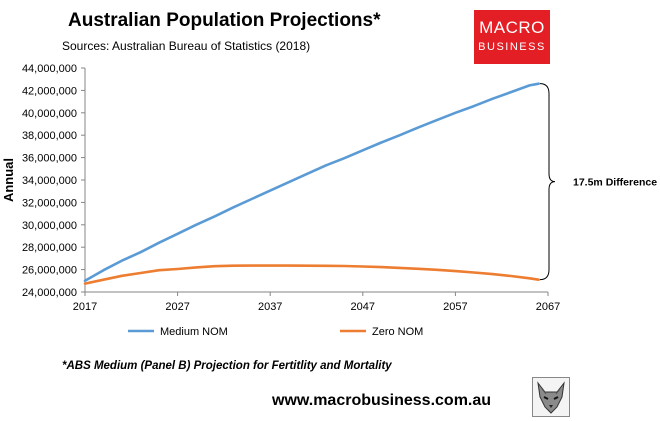 This screenshot has width=660, height=421. Describe the element at coordinates (49, 136) in the screenshot. I see `y-tick-label: 38,000,000` at that location.